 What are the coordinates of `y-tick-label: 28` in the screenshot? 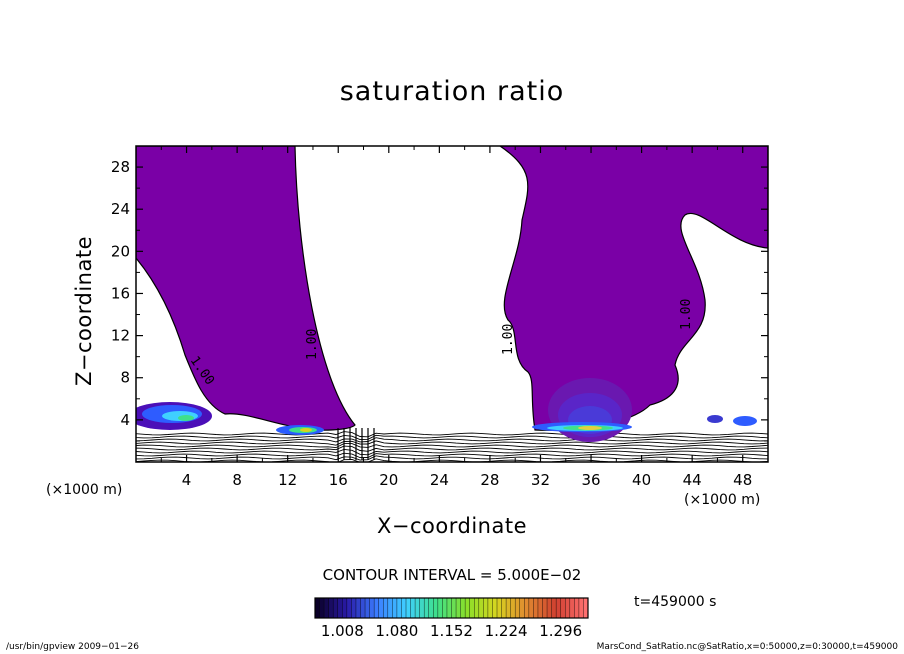 It's located at (120, 167).